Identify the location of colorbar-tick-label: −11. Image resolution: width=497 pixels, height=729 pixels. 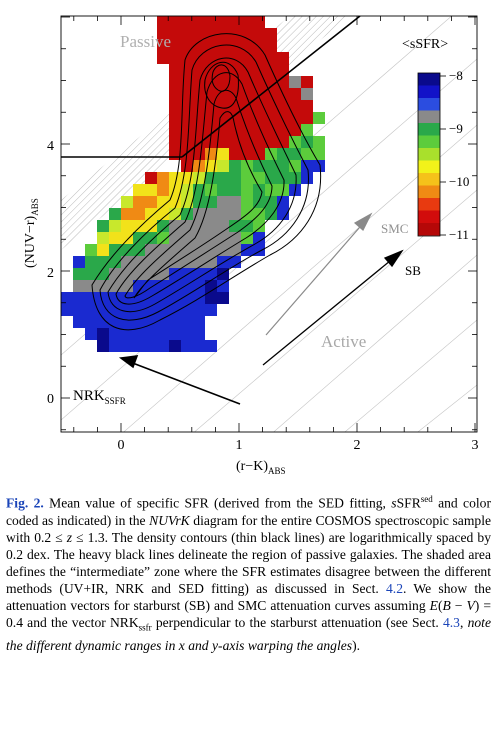
(459, 234).